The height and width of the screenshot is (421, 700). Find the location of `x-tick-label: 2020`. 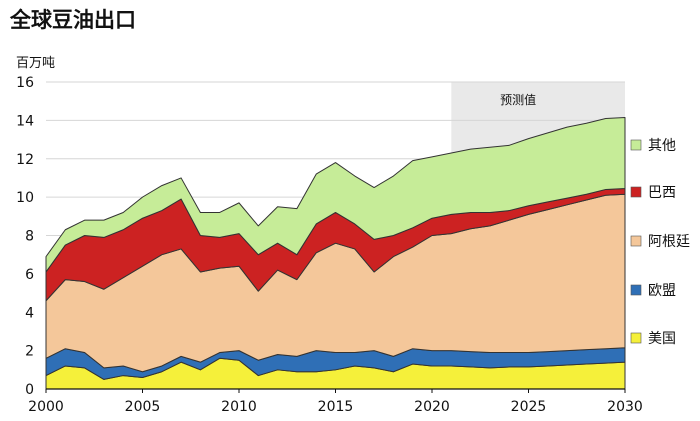

x-tick-label: 2020 is located at coordinates (432, 407).